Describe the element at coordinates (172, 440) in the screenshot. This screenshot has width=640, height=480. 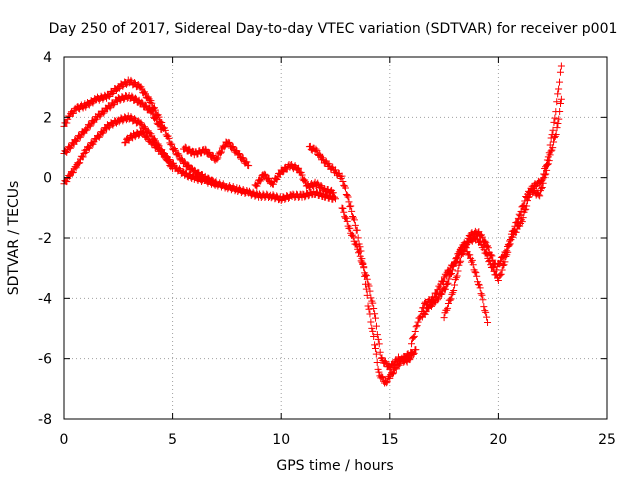
I see `x-tick-label: 5` at that location.